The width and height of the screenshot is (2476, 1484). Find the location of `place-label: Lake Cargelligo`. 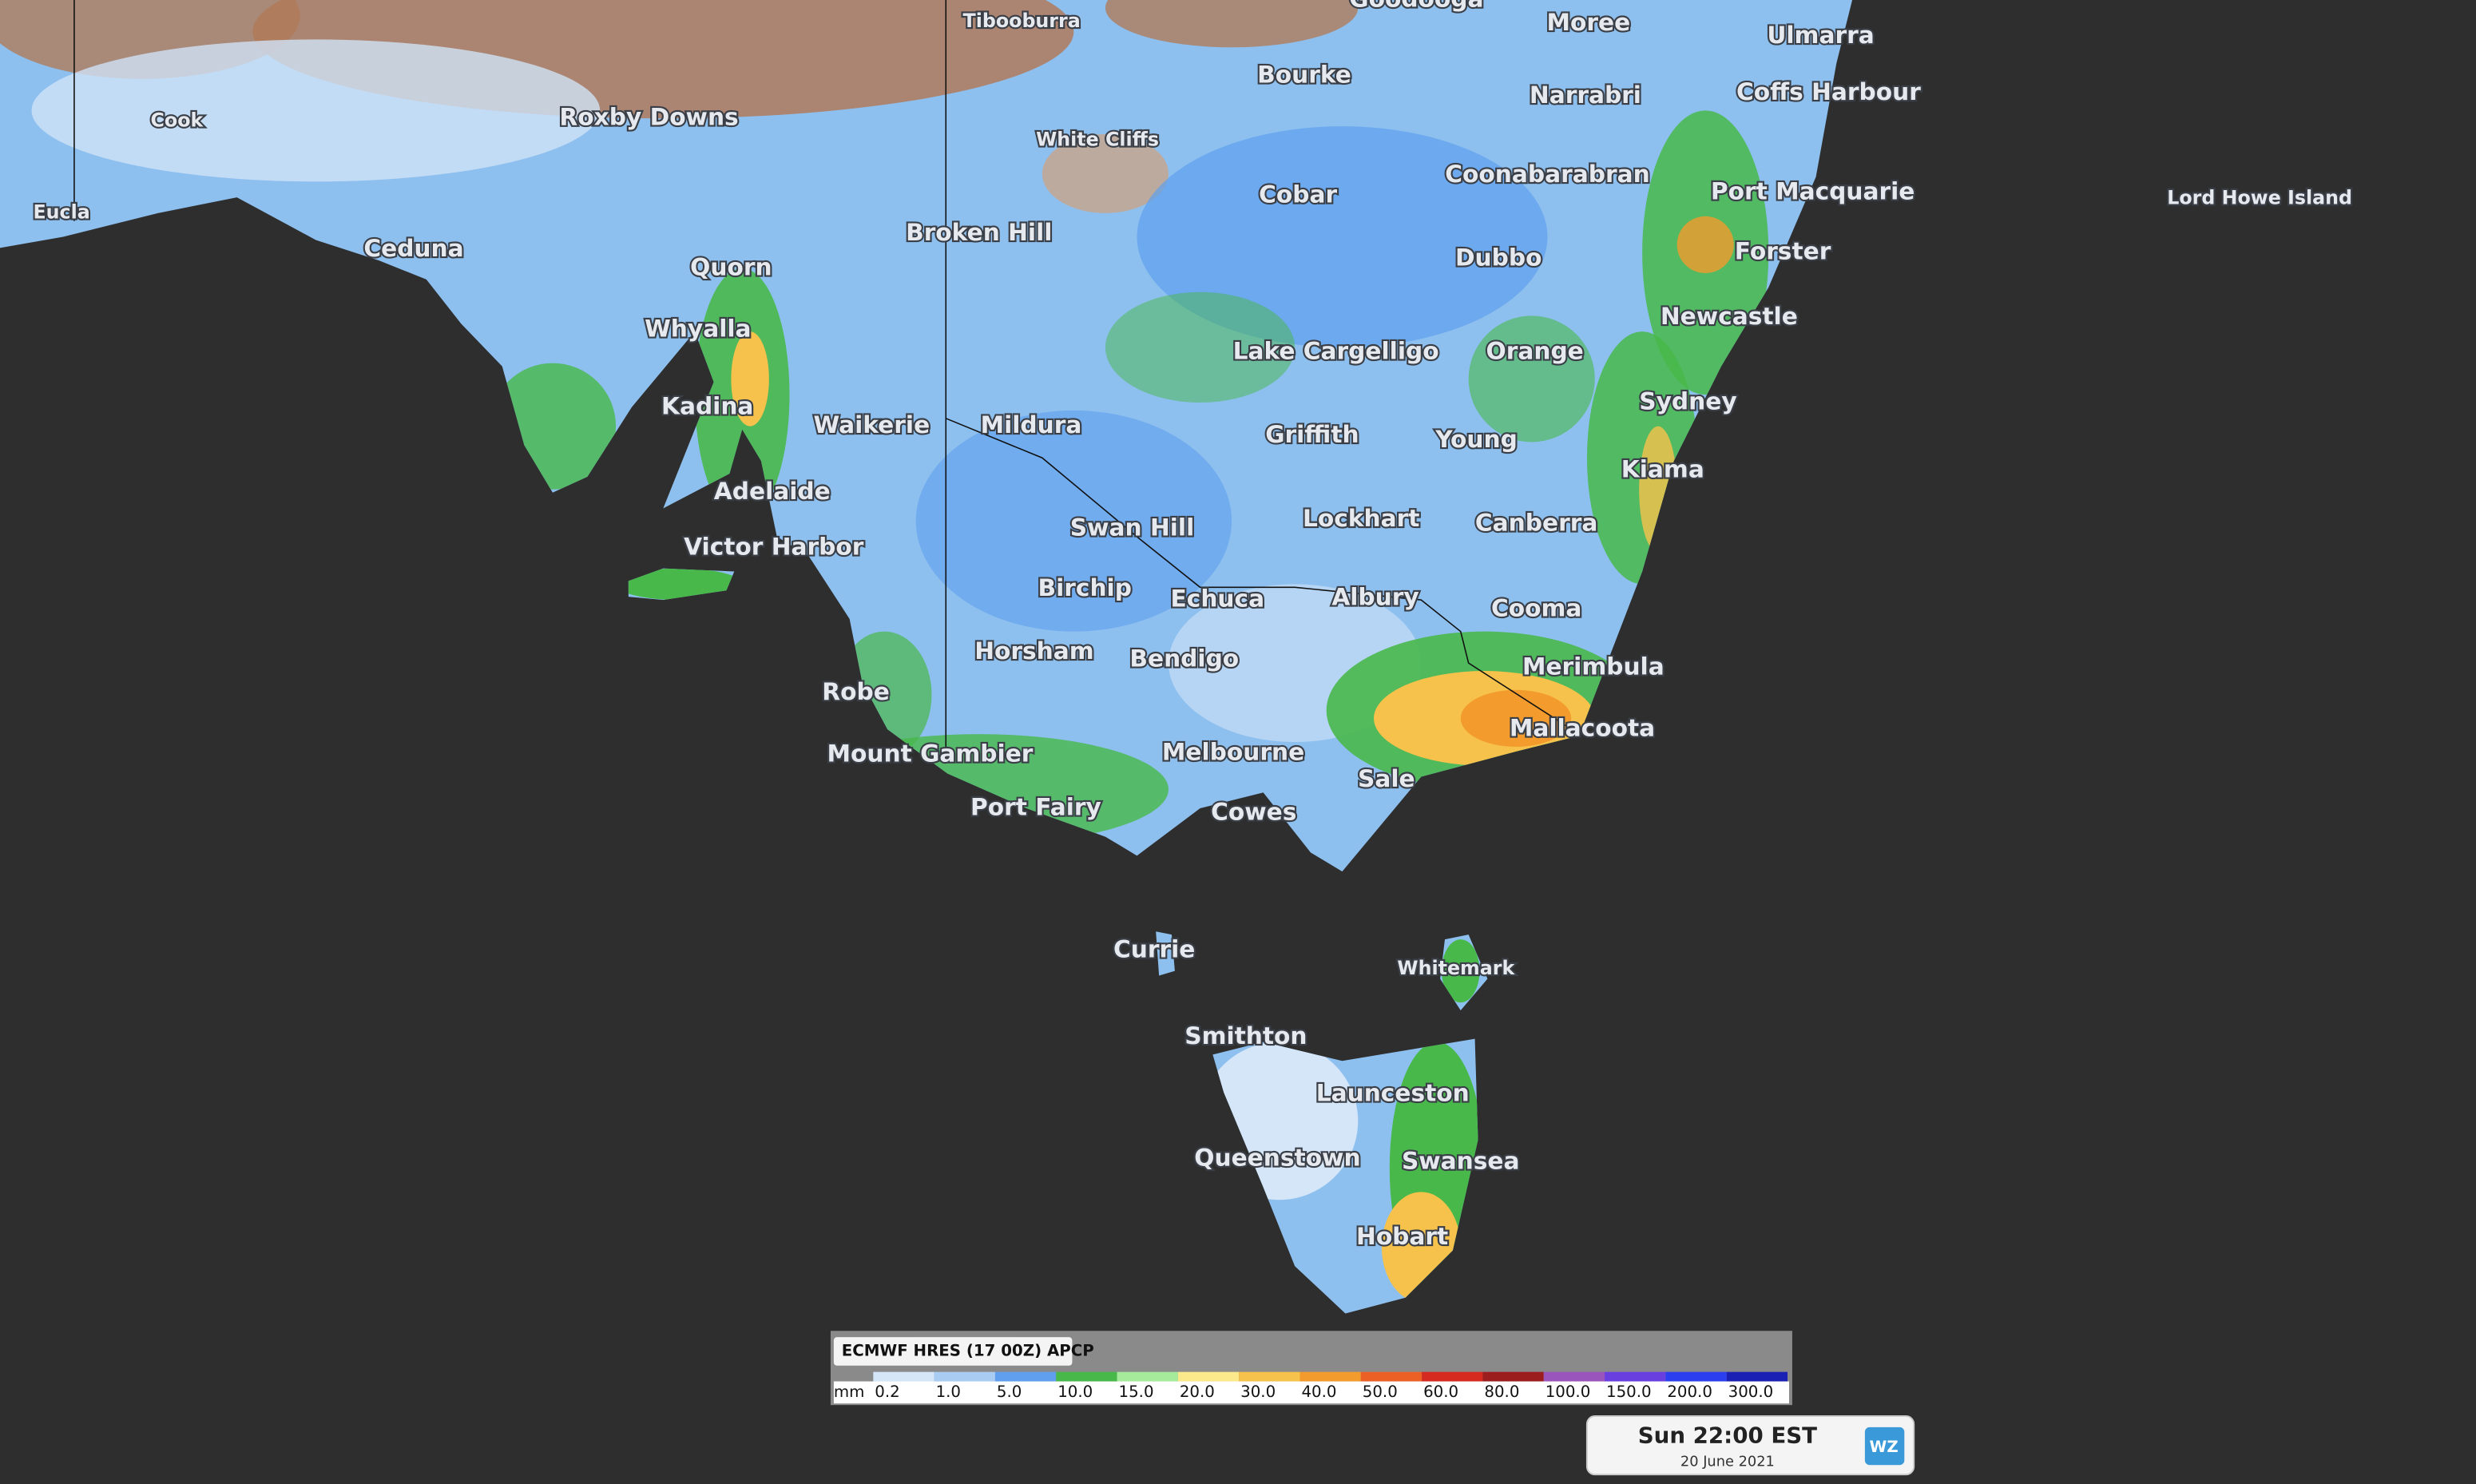

place-label: Lake Cargelligo is located at coordinates (1336, 350).